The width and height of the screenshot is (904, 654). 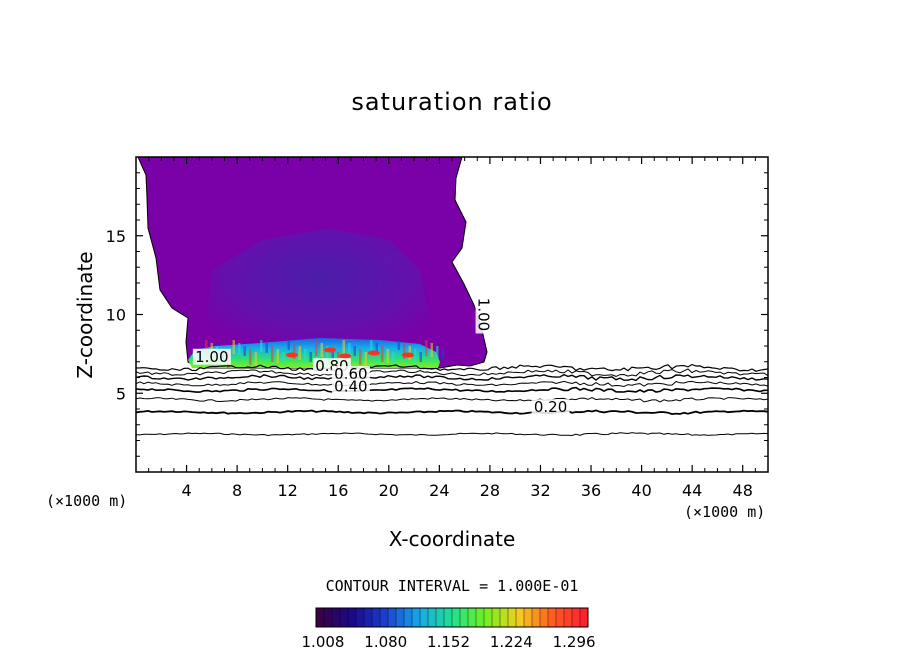 I want to click on x-tick-label: 28, so click(x=490, y=490).